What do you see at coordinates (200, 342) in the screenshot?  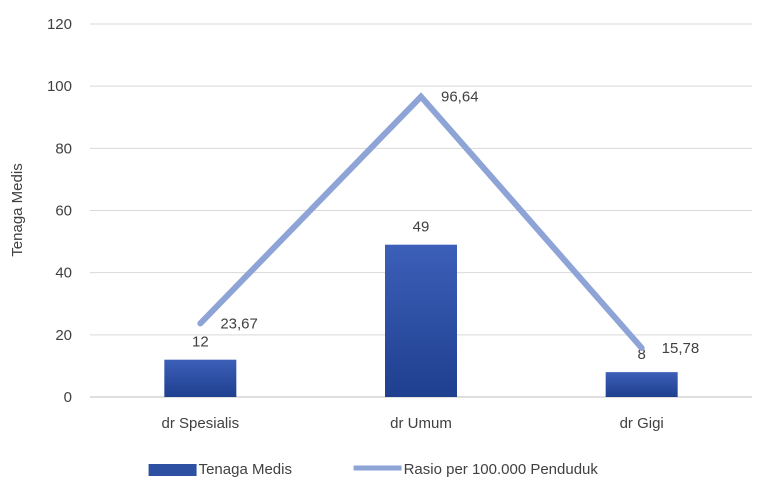 I see `bar-data-label-1: 12` at bounding box center [200, 342].